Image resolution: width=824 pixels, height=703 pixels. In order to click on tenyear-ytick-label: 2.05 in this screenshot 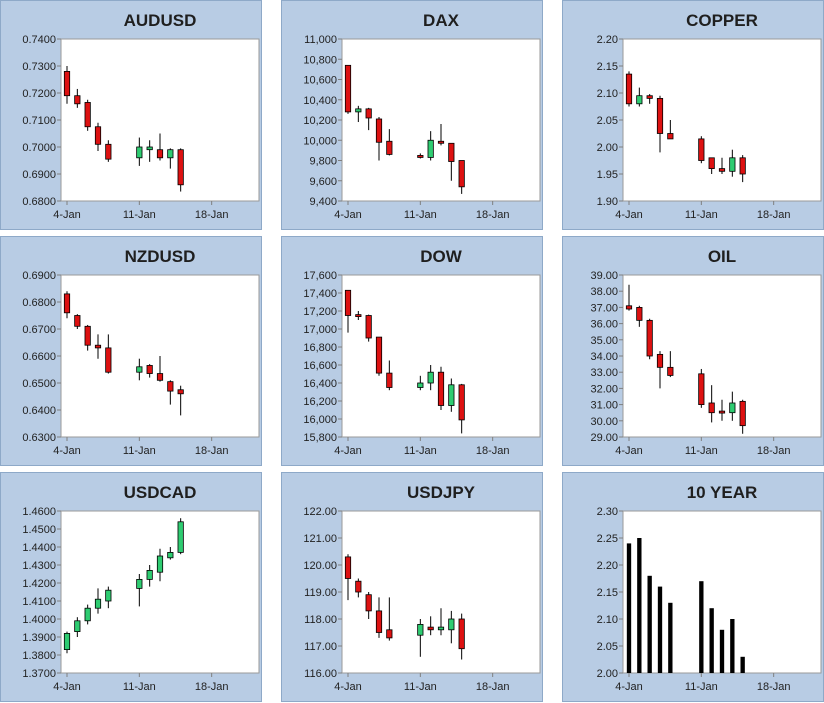, I will do `click(607, 647)`.